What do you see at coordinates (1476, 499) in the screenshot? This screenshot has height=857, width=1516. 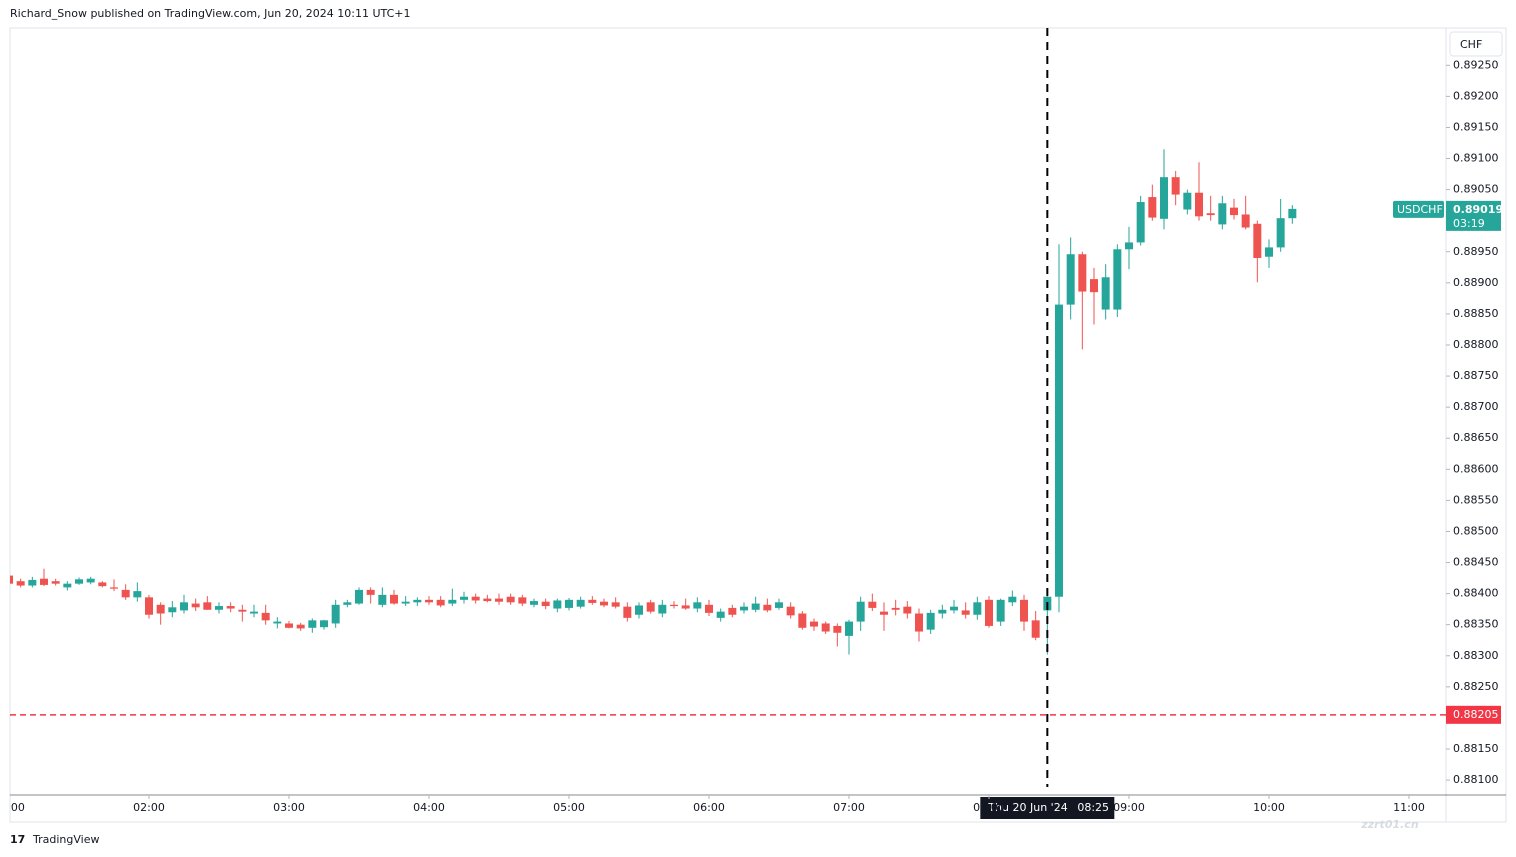 I see `y-tick-label: 0.88550` at bounding box center [1476, 499].